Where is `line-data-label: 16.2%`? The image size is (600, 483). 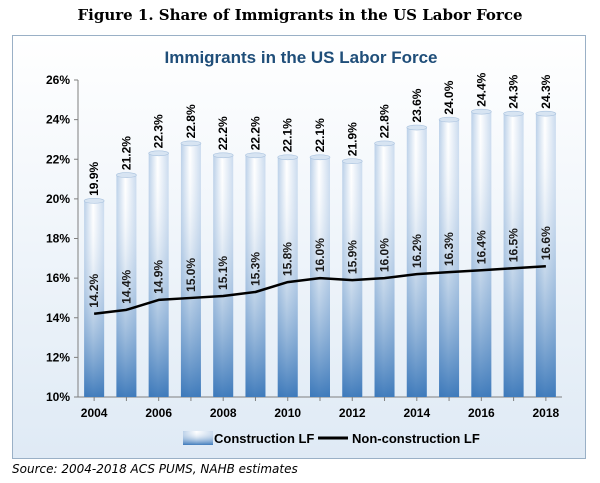
line-data-label: 16.2% is located at coordinates (417, 251).